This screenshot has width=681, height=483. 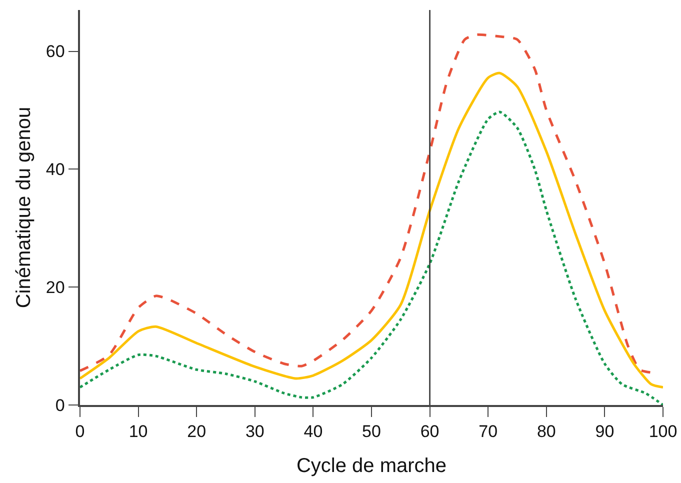 What do you see at coordinates (430, 432) in the screenshot?
I see `x-tick-label: 60` at bounding box center [430, 432].